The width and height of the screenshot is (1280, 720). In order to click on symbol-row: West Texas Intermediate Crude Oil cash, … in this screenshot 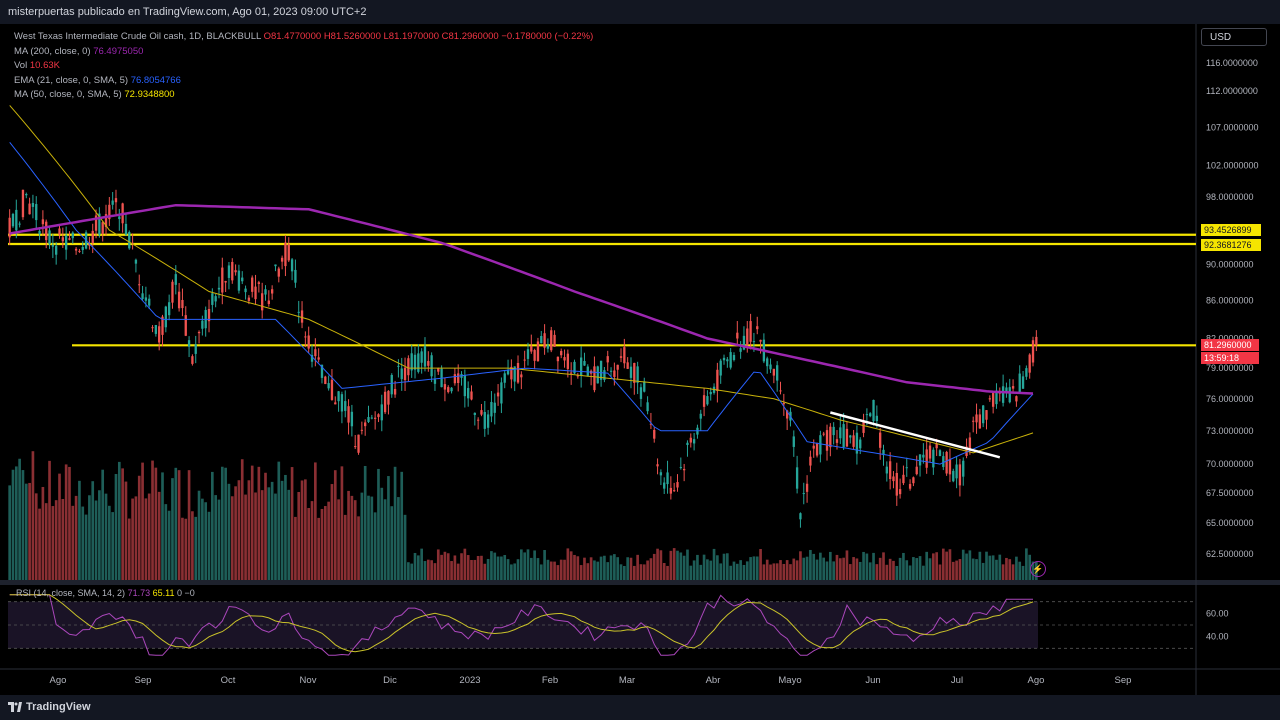, I will do `click(303, 37)`.